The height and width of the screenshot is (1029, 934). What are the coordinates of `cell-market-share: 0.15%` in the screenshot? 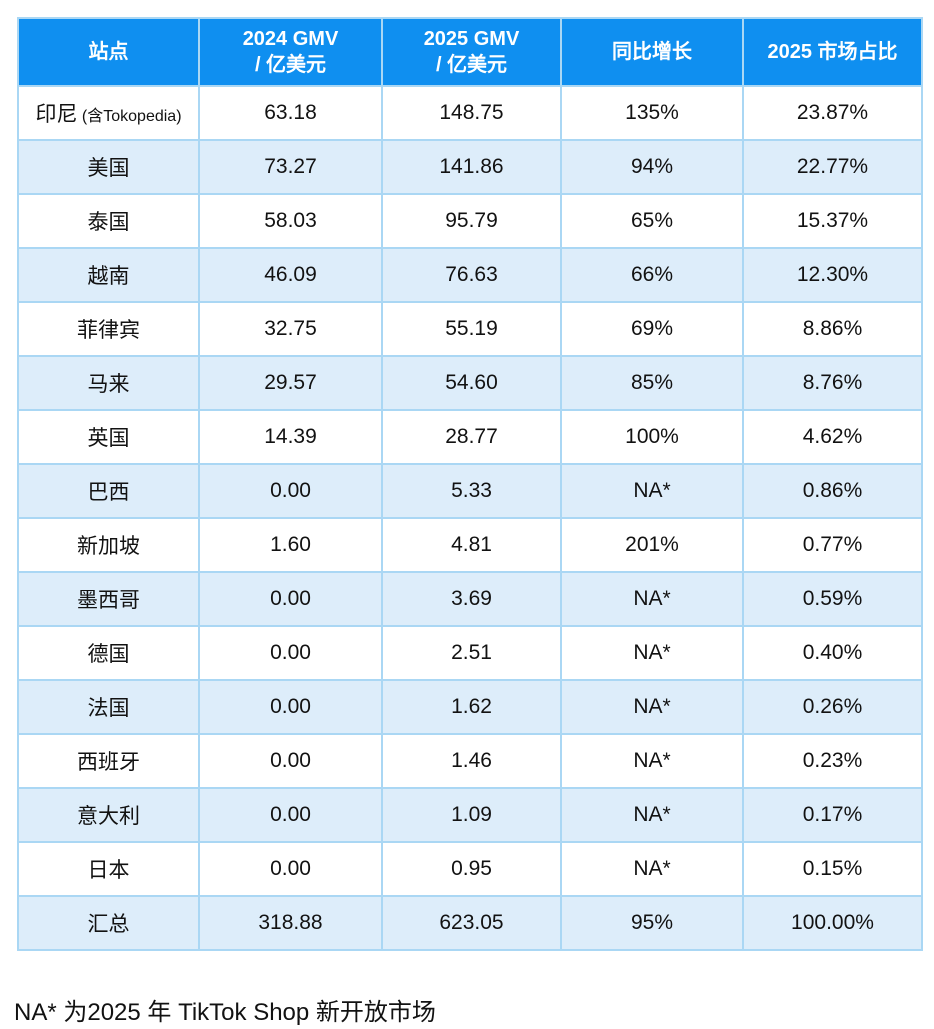 It's located at (832, 869).